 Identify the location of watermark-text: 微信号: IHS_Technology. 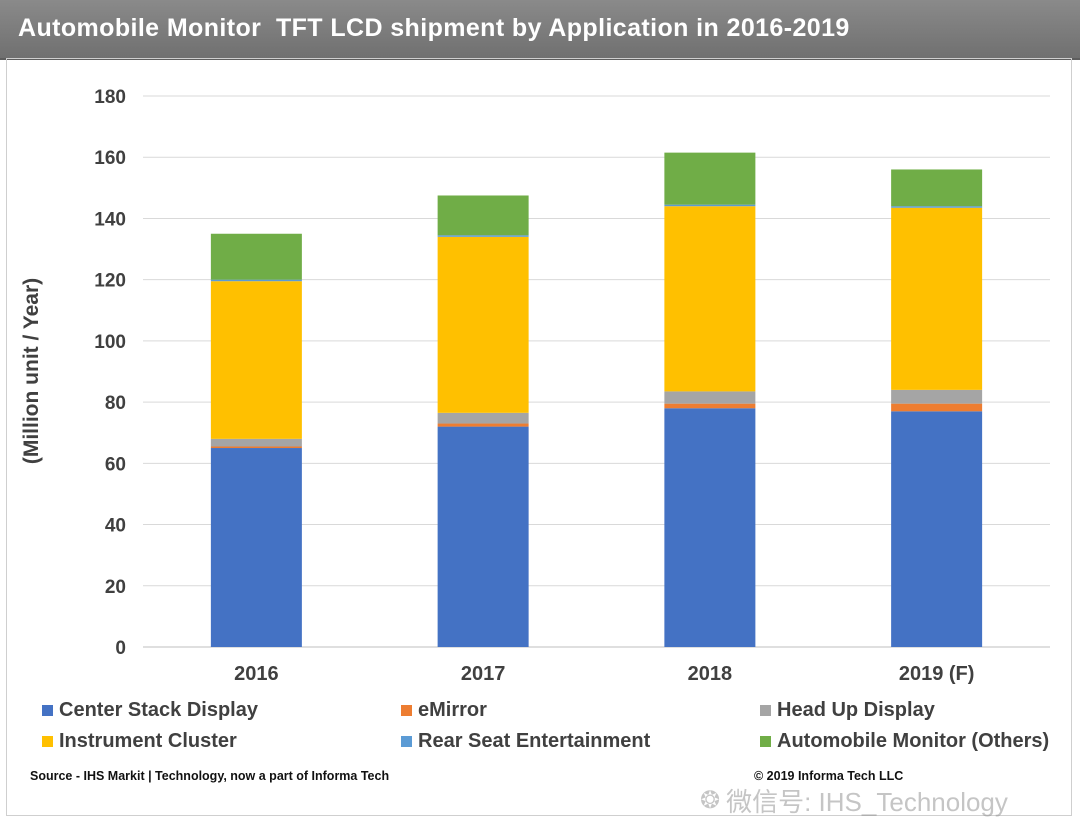
(867, 801).